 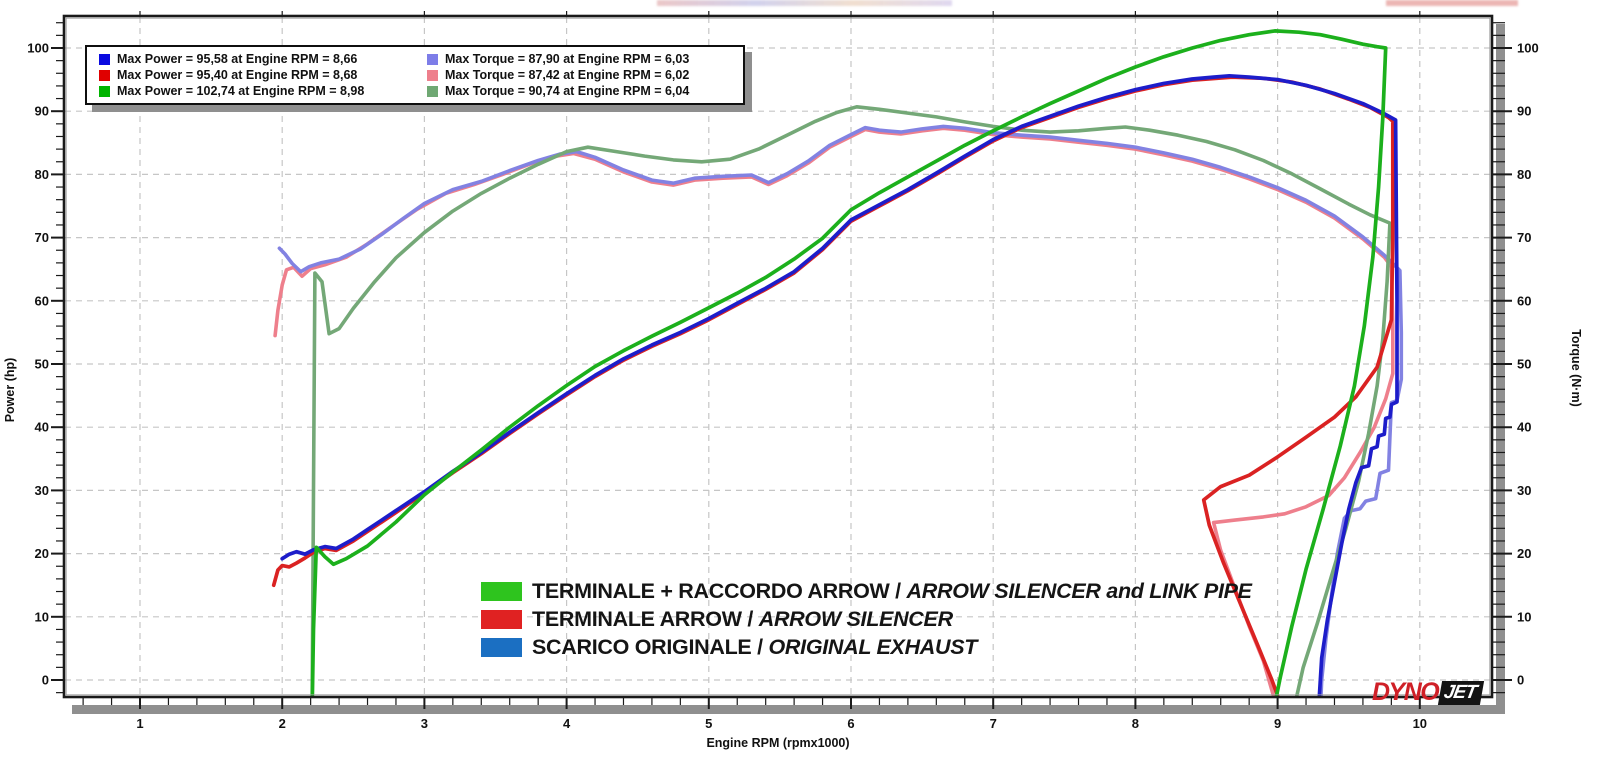 I want to click on swatch-blue, so click(x=501, y=647).